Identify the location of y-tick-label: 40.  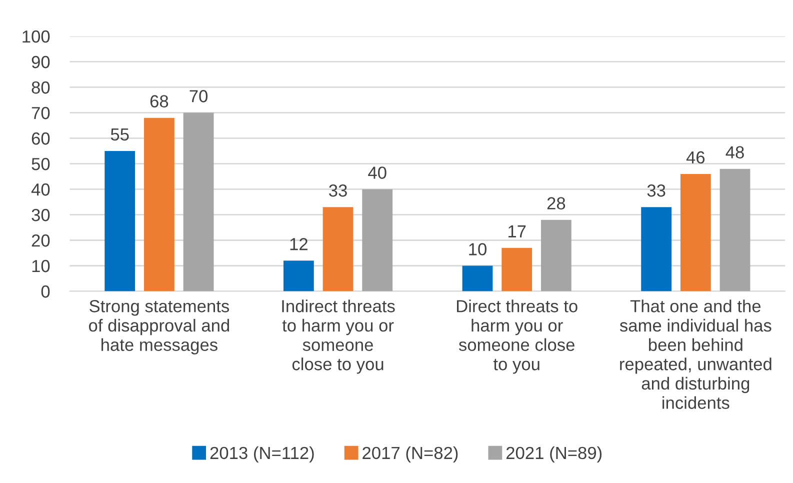
(40, 189).